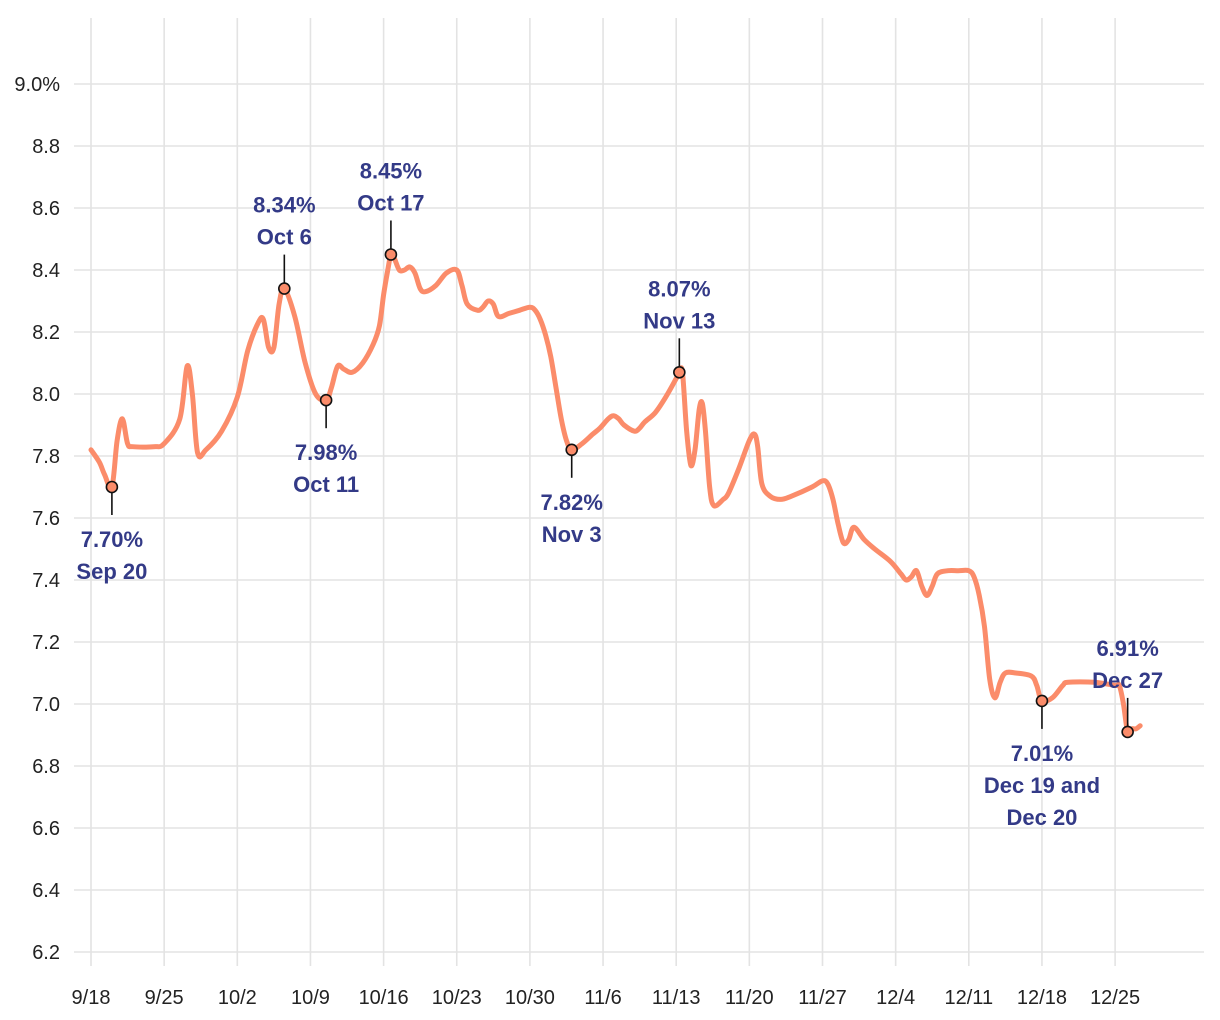  Describe the element at coordinates (46, 457) in the screenshot. I see `y-tick-label: 7.8` at that location.